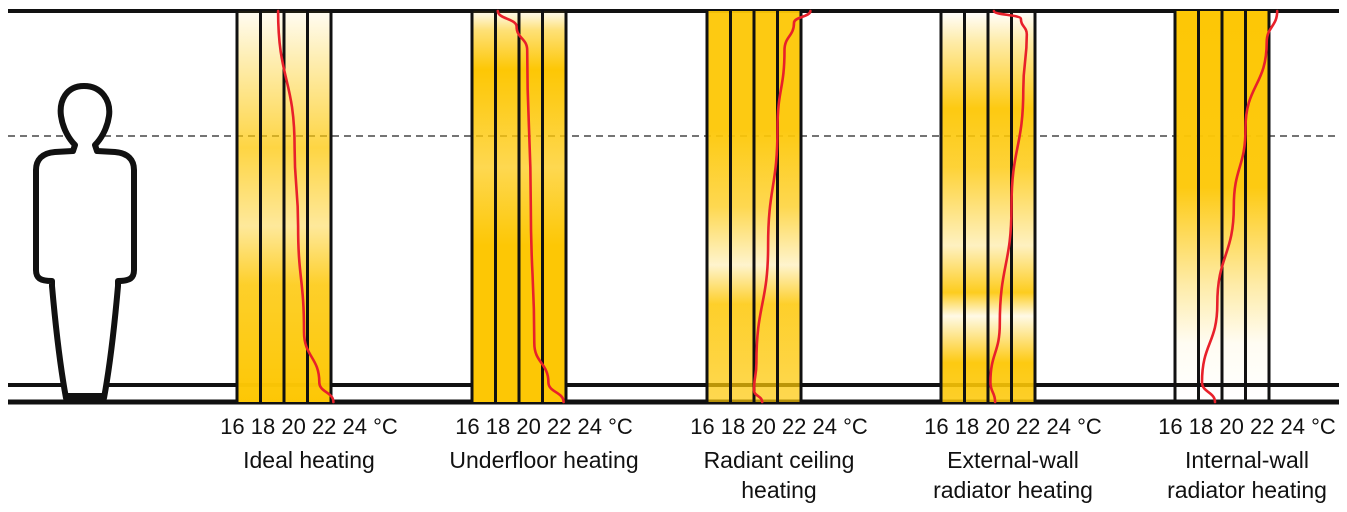 Image resolution: width=1347 pixels, height=512 pixels. What do you see at coordinates (1247, 426) in the screenshot?
I see `temperature-scale-internal-wall-radiator: 16 18 20 22 24 °C` at bounding box center [1247, 426].